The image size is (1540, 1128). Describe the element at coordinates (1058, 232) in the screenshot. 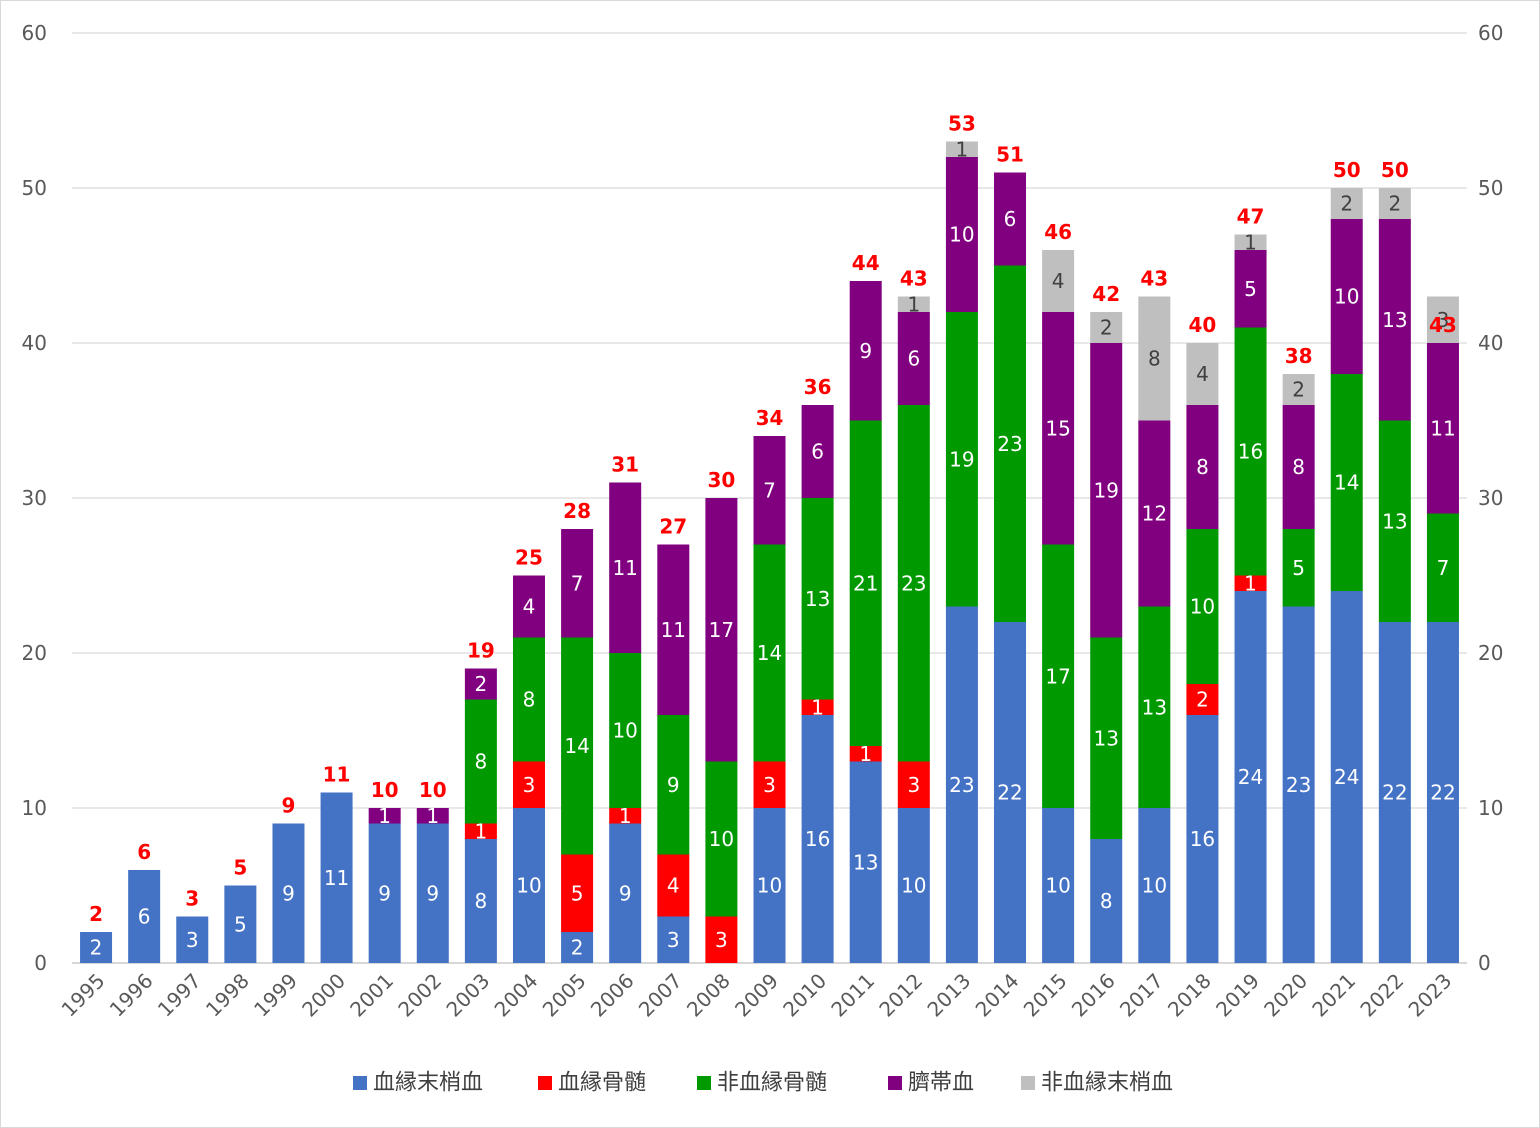

I see `total-label: 46` at that location.